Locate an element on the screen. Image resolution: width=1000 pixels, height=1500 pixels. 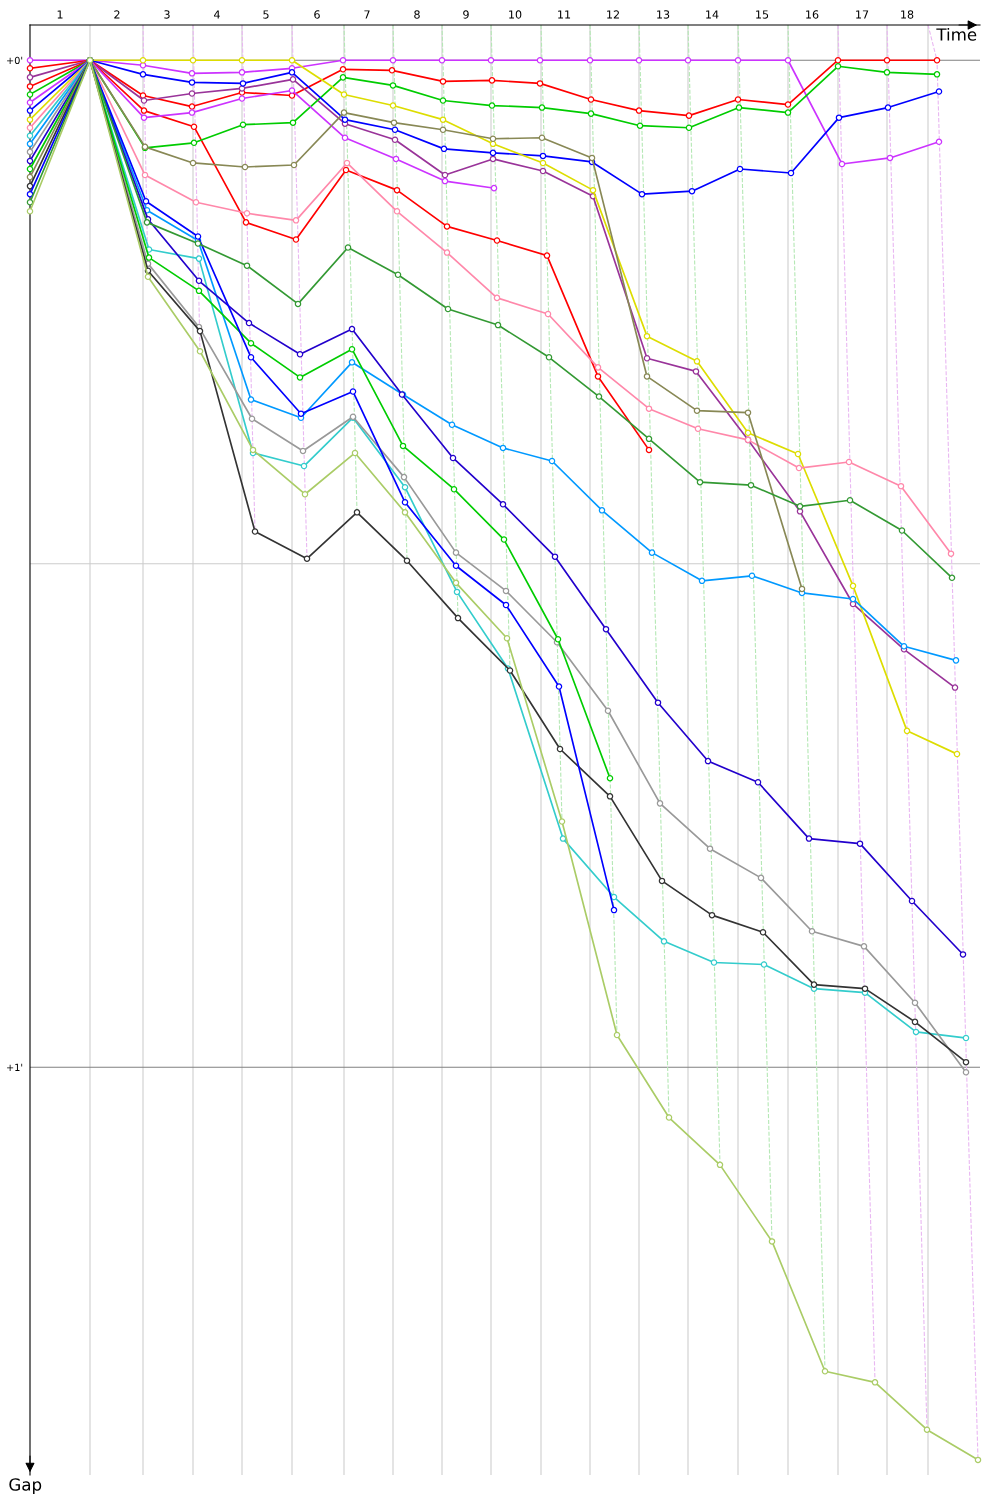
x-tick-label: 3 is located at coordinates (167, 14).